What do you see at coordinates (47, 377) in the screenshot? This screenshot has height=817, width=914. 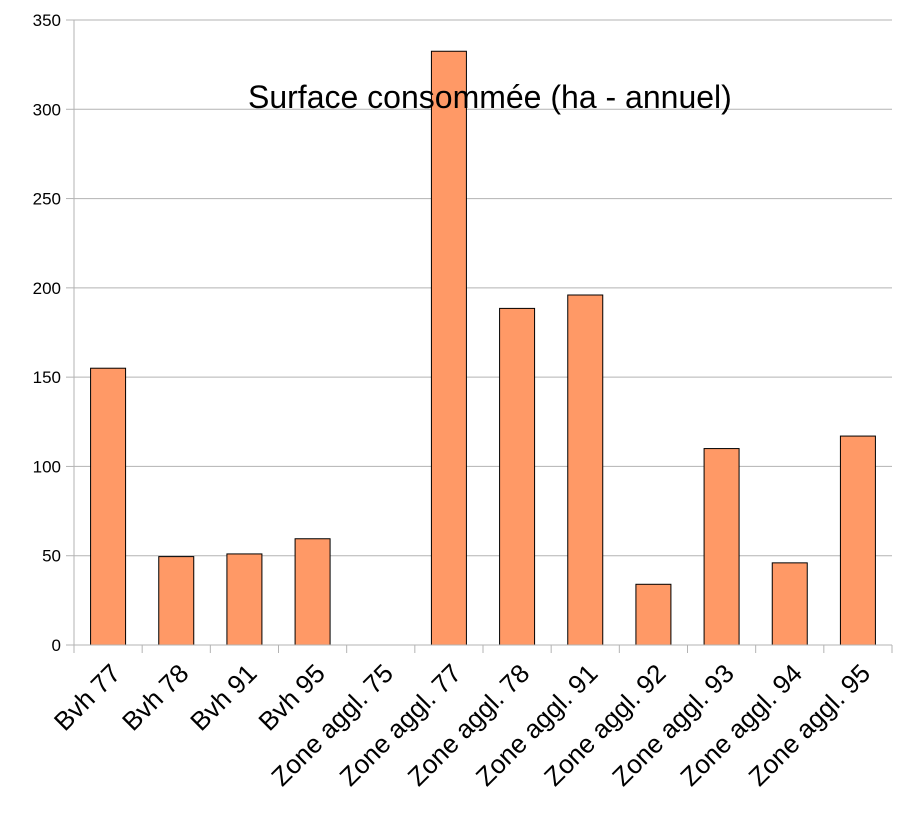 I see `y-tick-label: 150` at bounding box center [47, 377].